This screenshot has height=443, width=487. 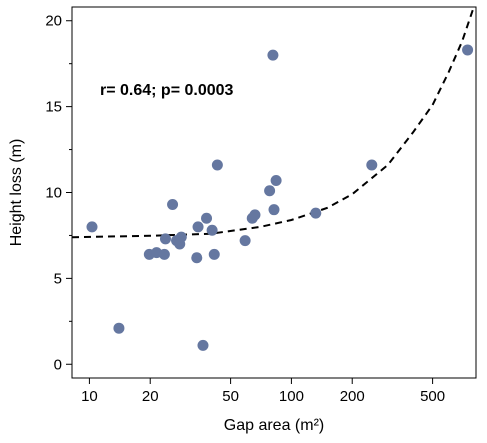 I want to click on y-tick-label: 15, so click(x=53, y=107).